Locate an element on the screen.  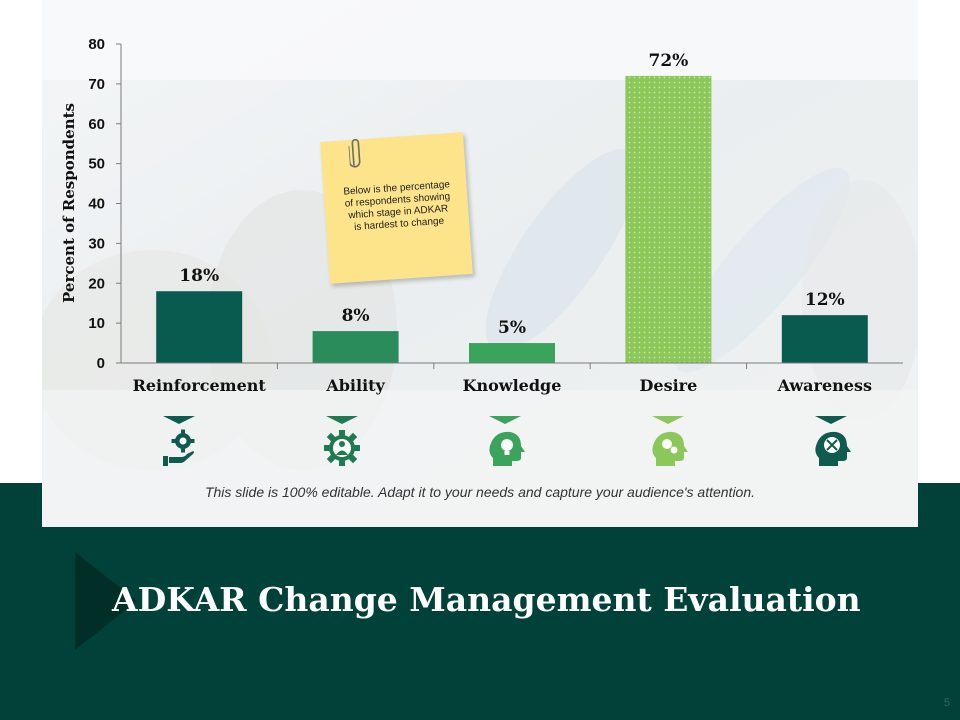
x-tick-label-awareness: Awareness is located at coordinates (824, 385).